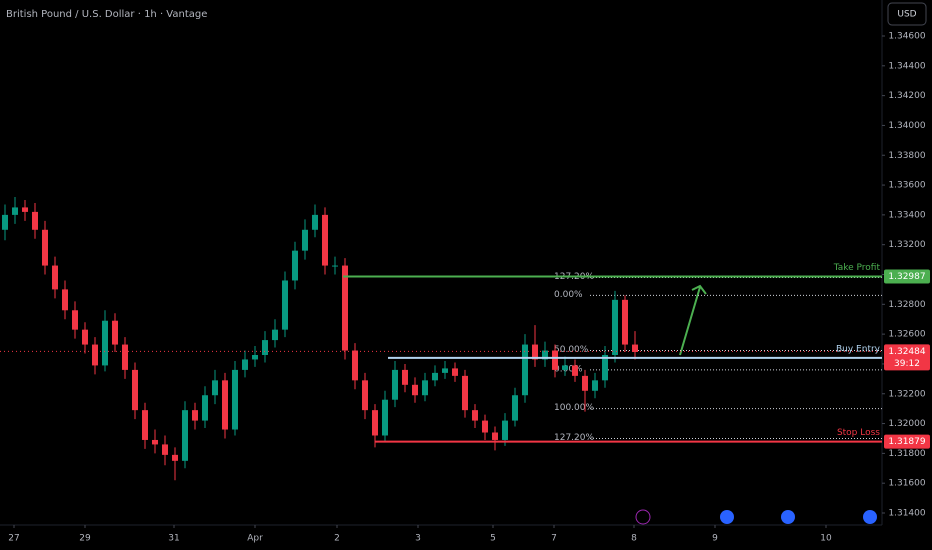 The height and width of the screenshot is (550, 932). Describe the element at coordinates (634, 539) in the screenshot. I see `x-tick-label: 8` at that location.